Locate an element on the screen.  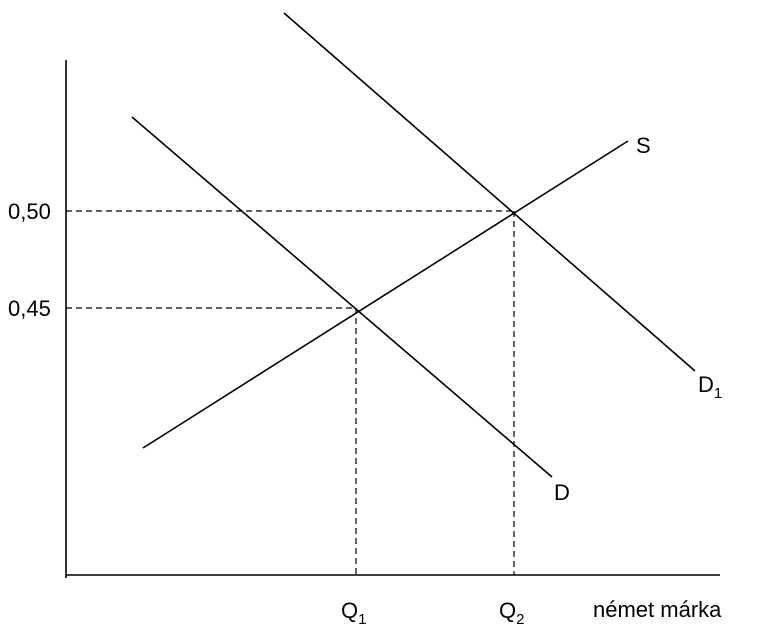
curve-label-d1-sub: 1 is located at coordinates (718, 393).